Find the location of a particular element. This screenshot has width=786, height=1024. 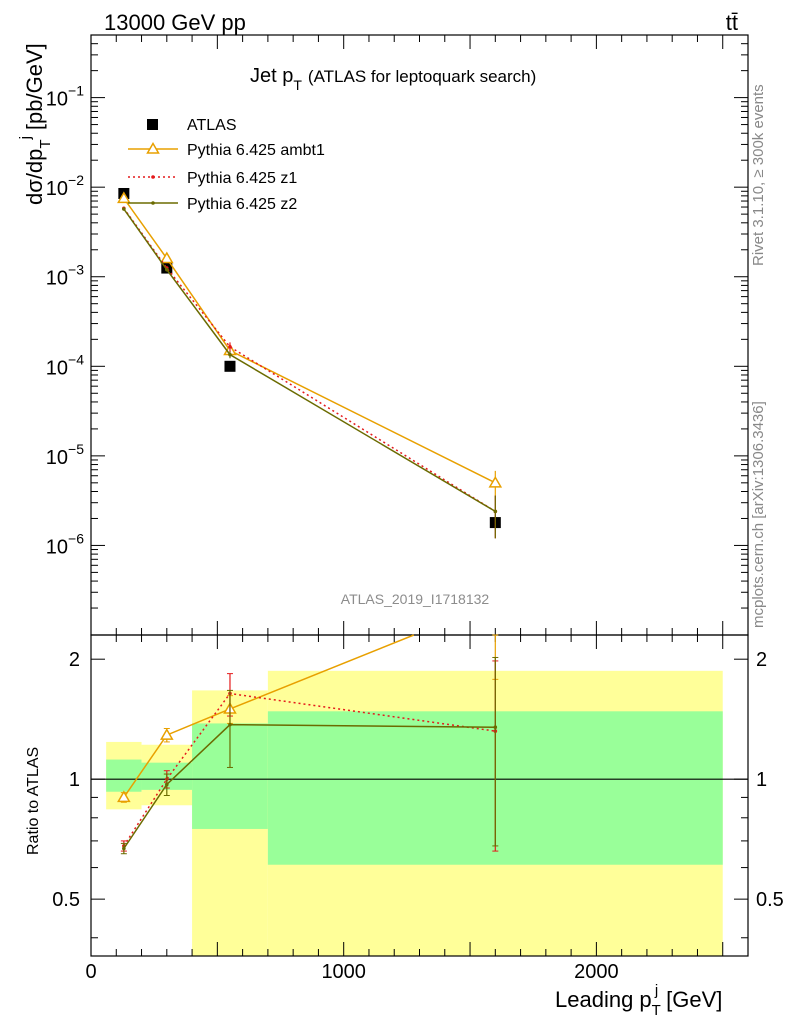

x-tick-label-1: 1000 is located at coordinates (343, 972).